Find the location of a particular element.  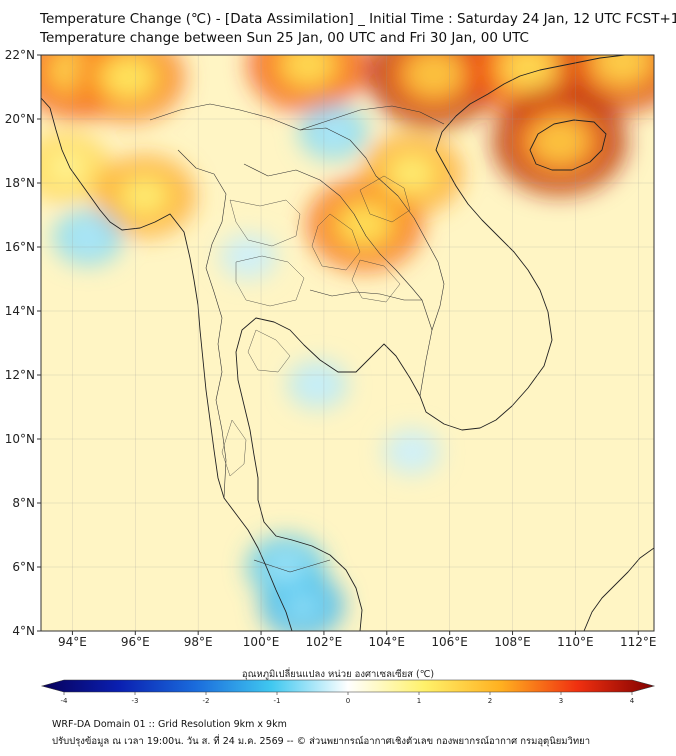

colorbar: -4 -3 -2 -1 0 1 2 3 4 is located at coordinates (348, 692).